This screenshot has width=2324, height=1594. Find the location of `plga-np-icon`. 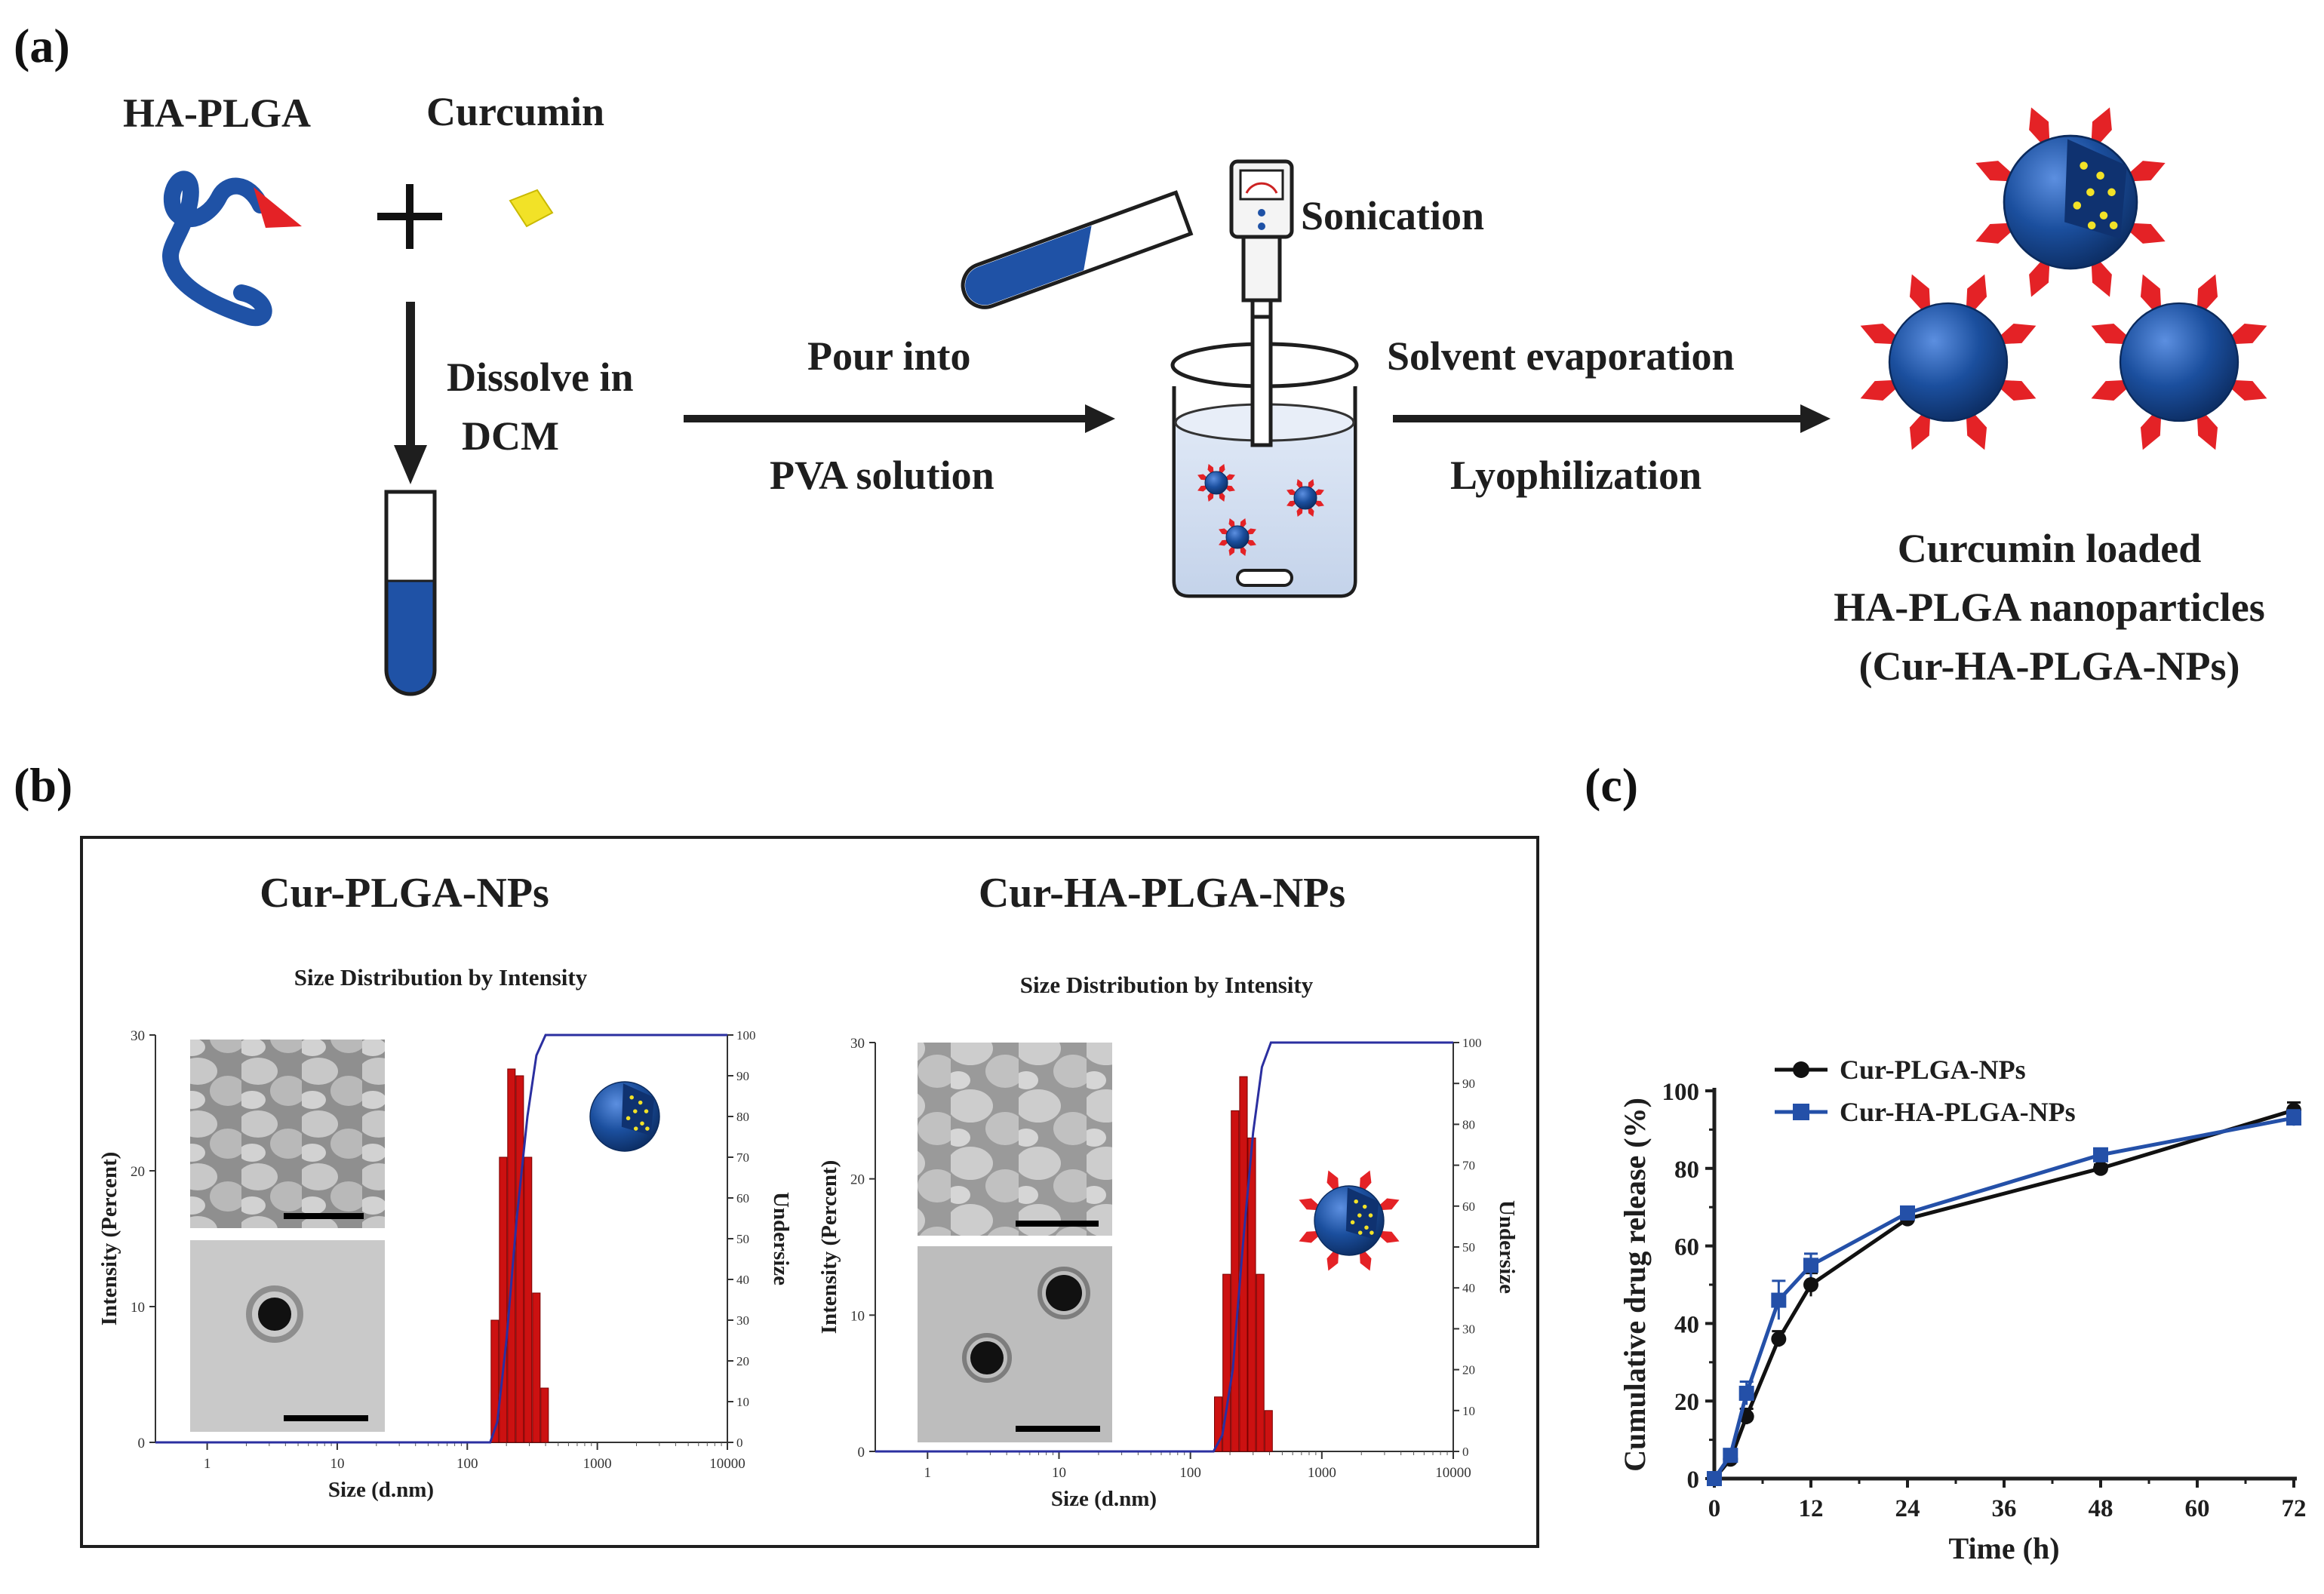

plga-np-icon is located at coordinates (624, 1116).